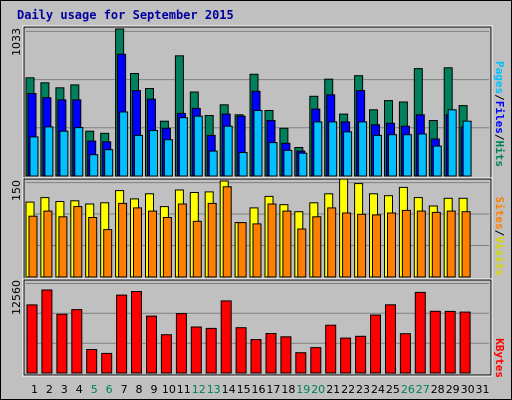 The image size is (512, 400). I want to click on day-tick-label: 11, so click(184, 389).